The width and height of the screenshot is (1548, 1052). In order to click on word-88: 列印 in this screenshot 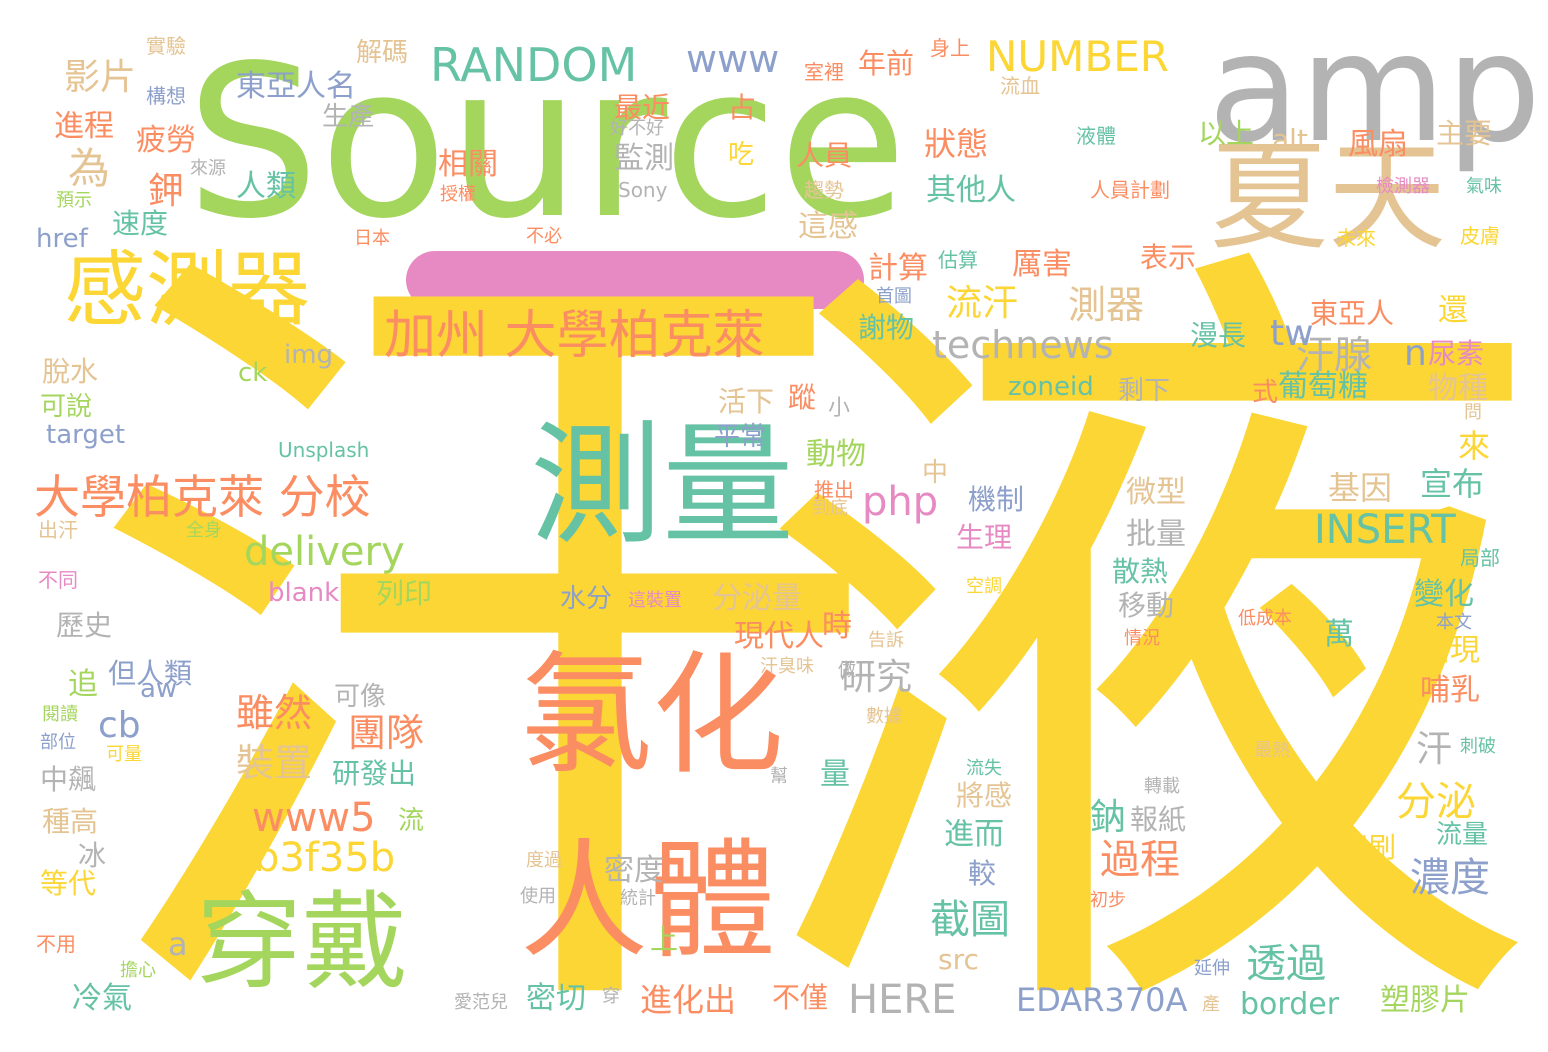, I will do `click(404, 593)`.